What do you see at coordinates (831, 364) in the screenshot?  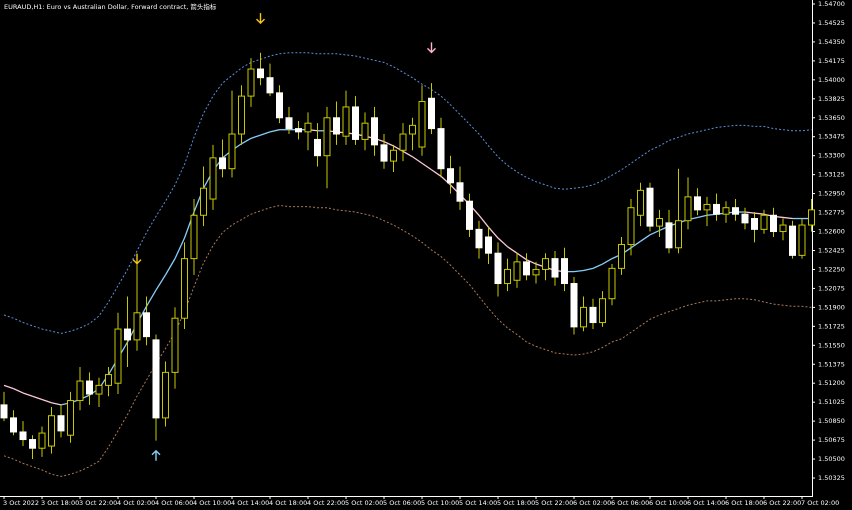 I see `y-tick-label: 1.51375` at bounding box center [831, 364].